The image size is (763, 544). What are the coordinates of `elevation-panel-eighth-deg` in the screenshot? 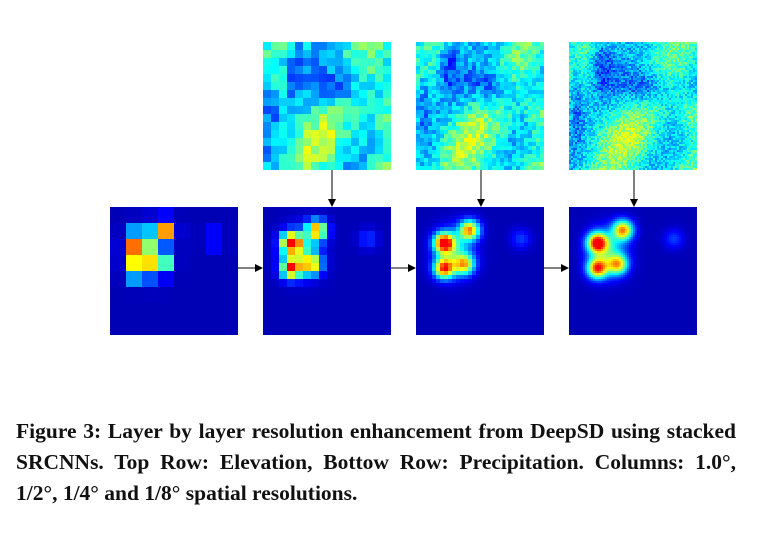 It's located at (633, 106).